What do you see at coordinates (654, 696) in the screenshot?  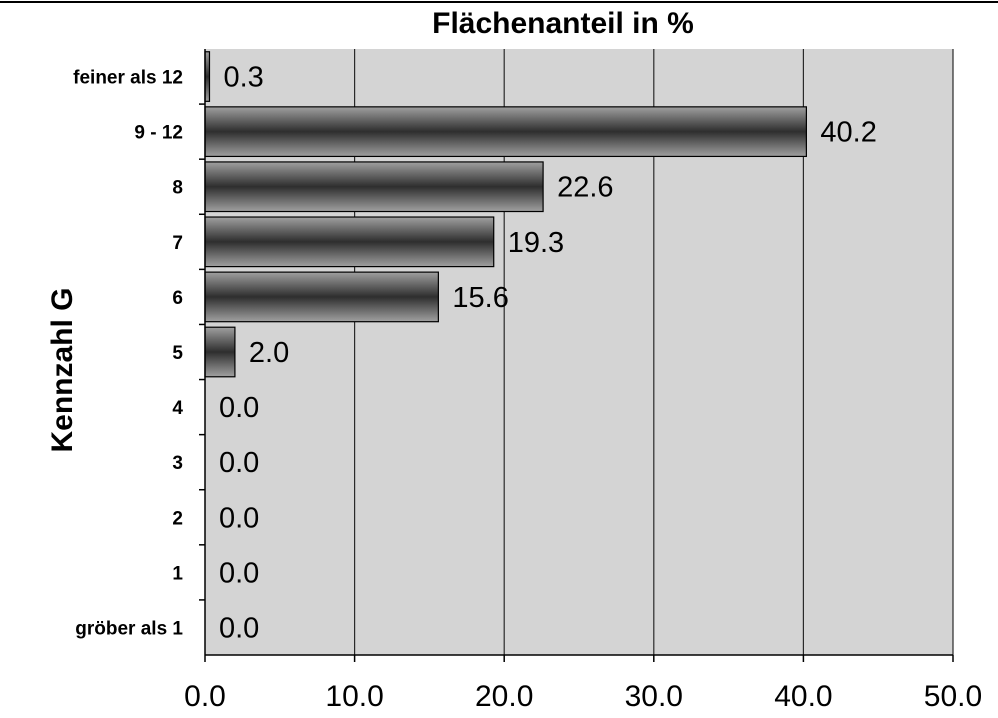 I see `x-tick-label: 30.0` at bounding box center [654, 696].